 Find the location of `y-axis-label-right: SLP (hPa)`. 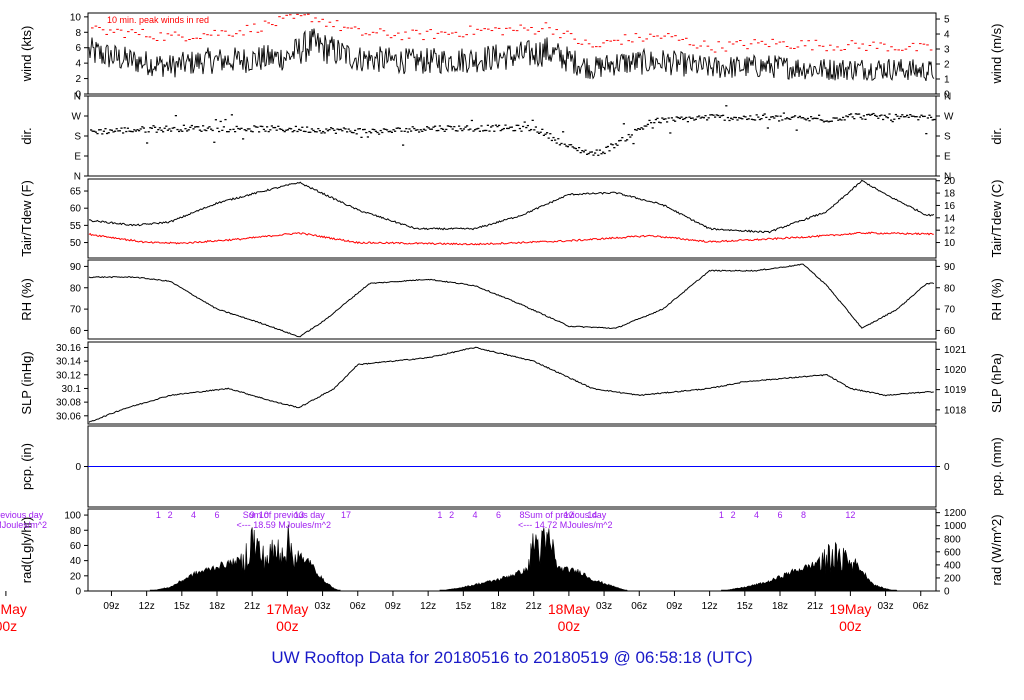

y-axis-label-right: SLP (hPa) is located at coordinates (996, 383).